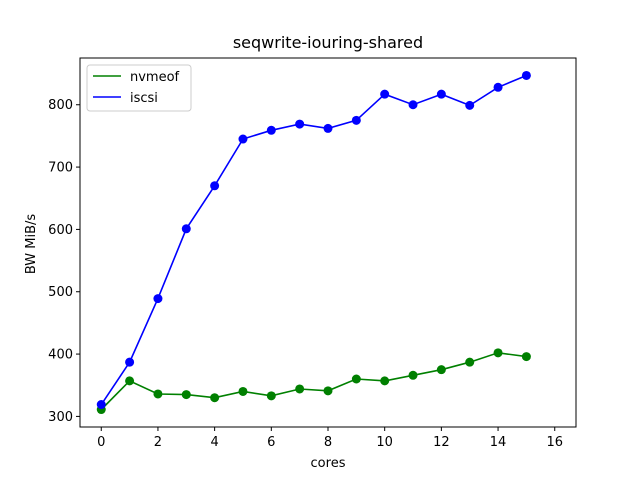 The width and height of the screenshot is (640, 480). What do you see at coordinates (101, 442) in the screenshot?
I see `x-tick-label: 0` at bounding box center [101, 442].